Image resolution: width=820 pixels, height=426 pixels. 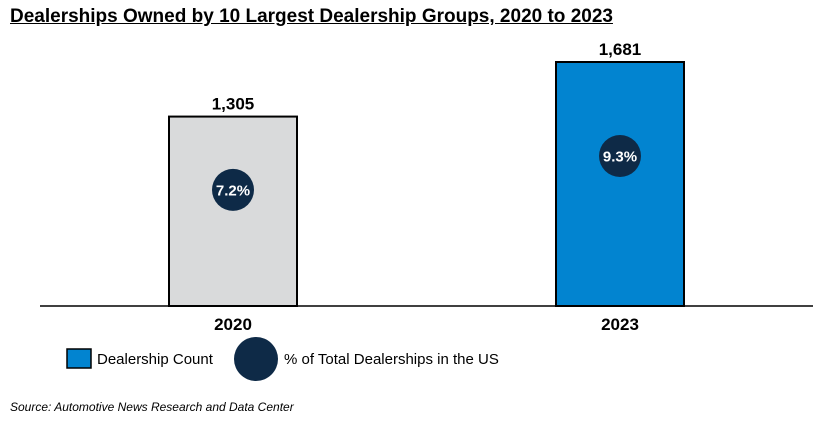 I want to click on pct-circle-2020, so click(x=233, y=189).